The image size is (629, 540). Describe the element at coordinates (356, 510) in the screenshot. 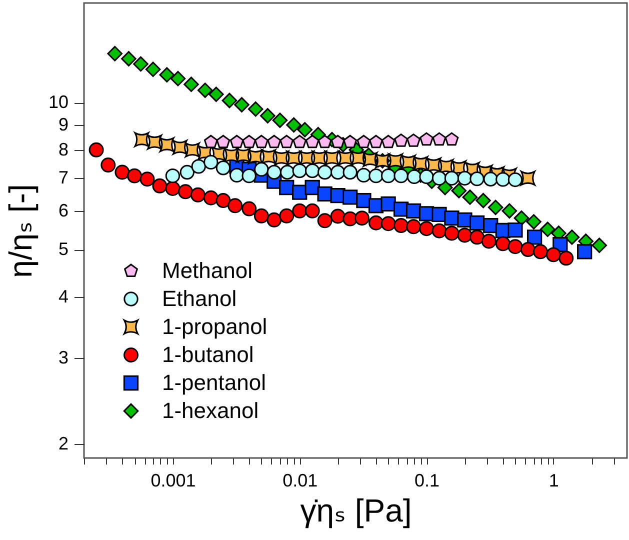

I see `x-axis-title: γ̇ηₛ [Pa]` at that location.